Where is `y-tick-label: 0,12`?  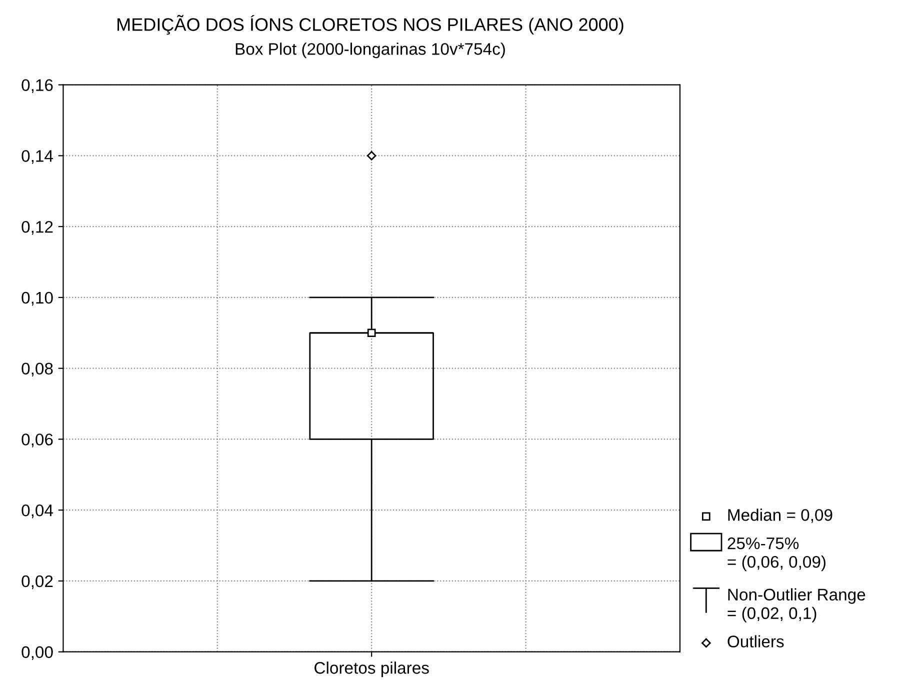 y-tick-label: 0,12 is located at coordinates (37, 227).